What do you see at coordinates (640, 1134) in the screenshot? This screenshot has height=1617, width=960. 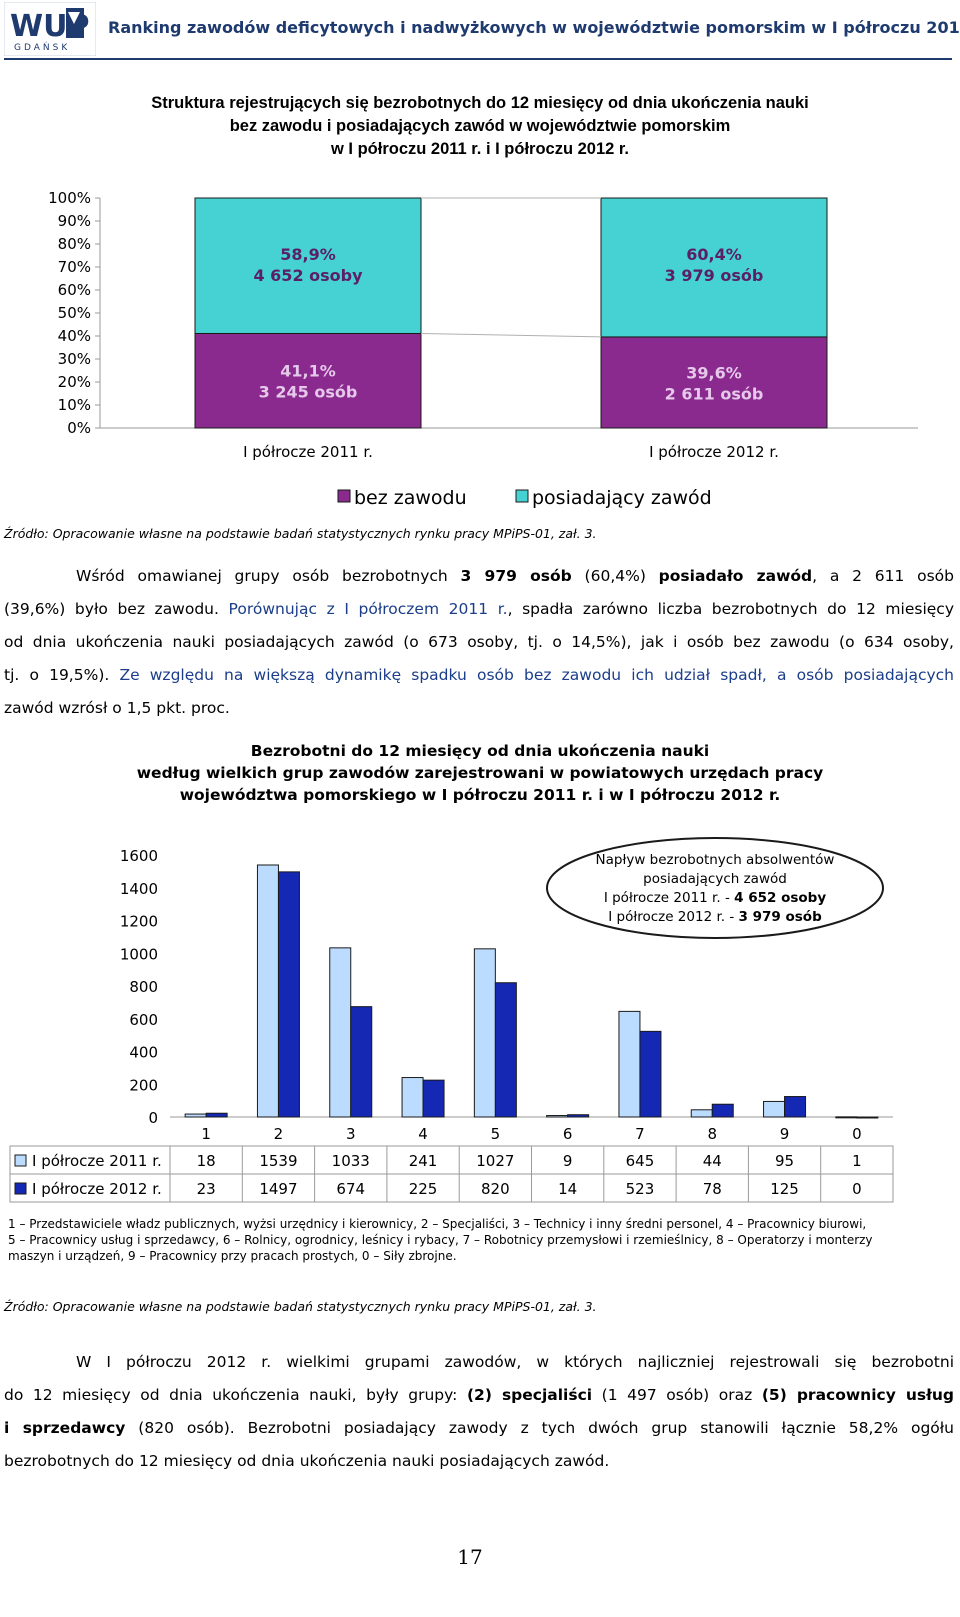 I see `chart2-category-label: 7` at bounding box center [640, 1134].